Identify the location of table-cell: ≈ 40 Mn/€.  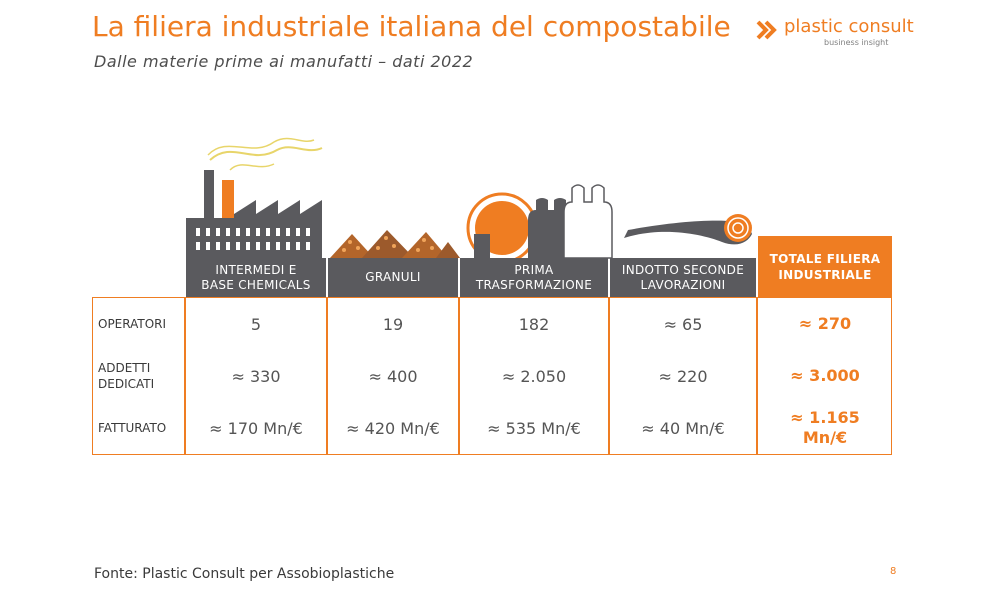
(683, 428).